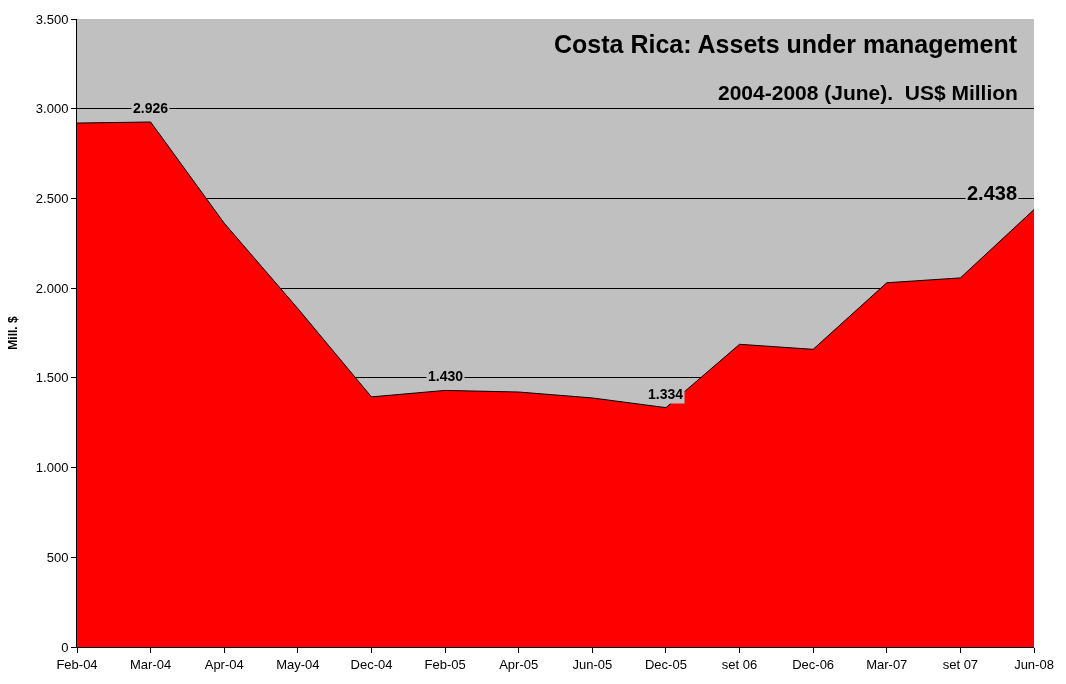  Describe the element at coordinates (786, 44) in the screenshot. I see `text: Costa Rica: Assets under management` at that location.